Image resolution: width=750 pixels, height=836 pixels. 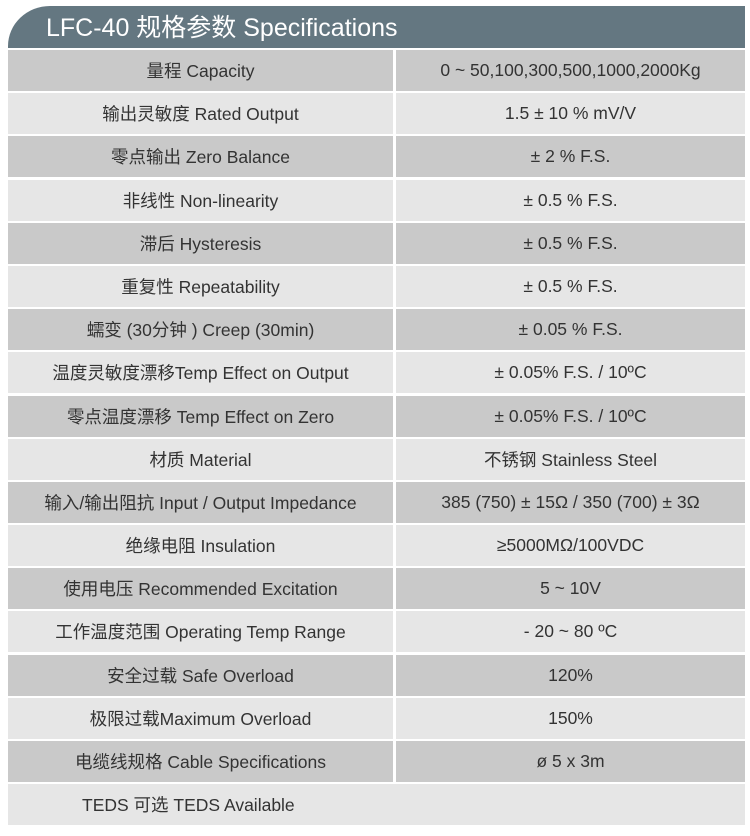 What do you see at coordinates (570, 589) in the screenshot?
I see `spec-value: 5 ~ 10V` at bounding box center [570, 589].